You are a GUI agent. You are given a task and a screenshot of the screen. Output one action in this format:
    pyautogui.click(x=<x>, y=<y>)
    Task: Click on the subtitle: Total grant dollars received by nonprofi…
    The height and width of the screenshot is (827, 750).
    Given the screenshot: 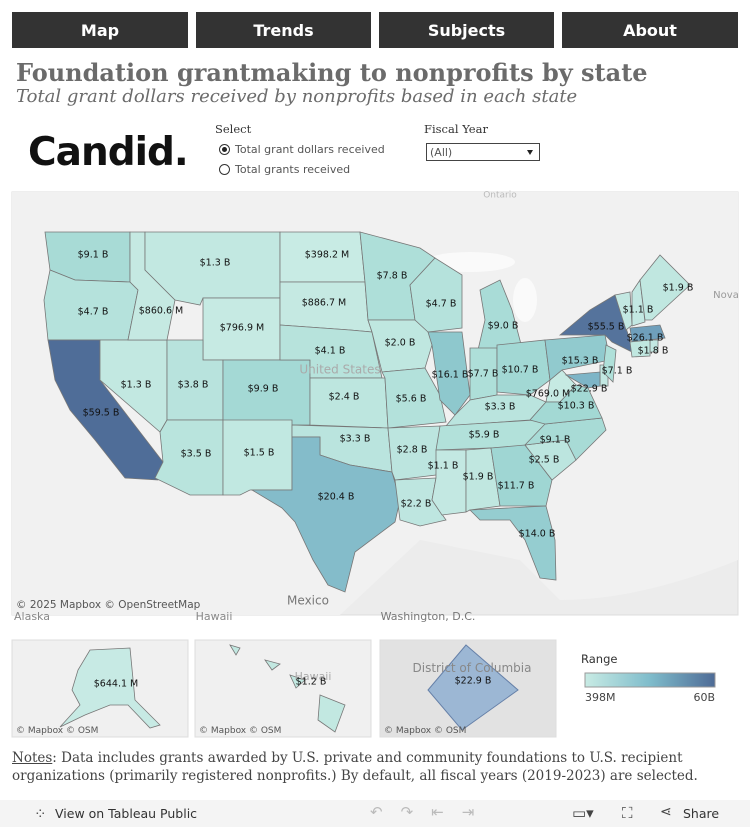 What is the action you would take?
    pyautogui.click(x=297, y=96)
    